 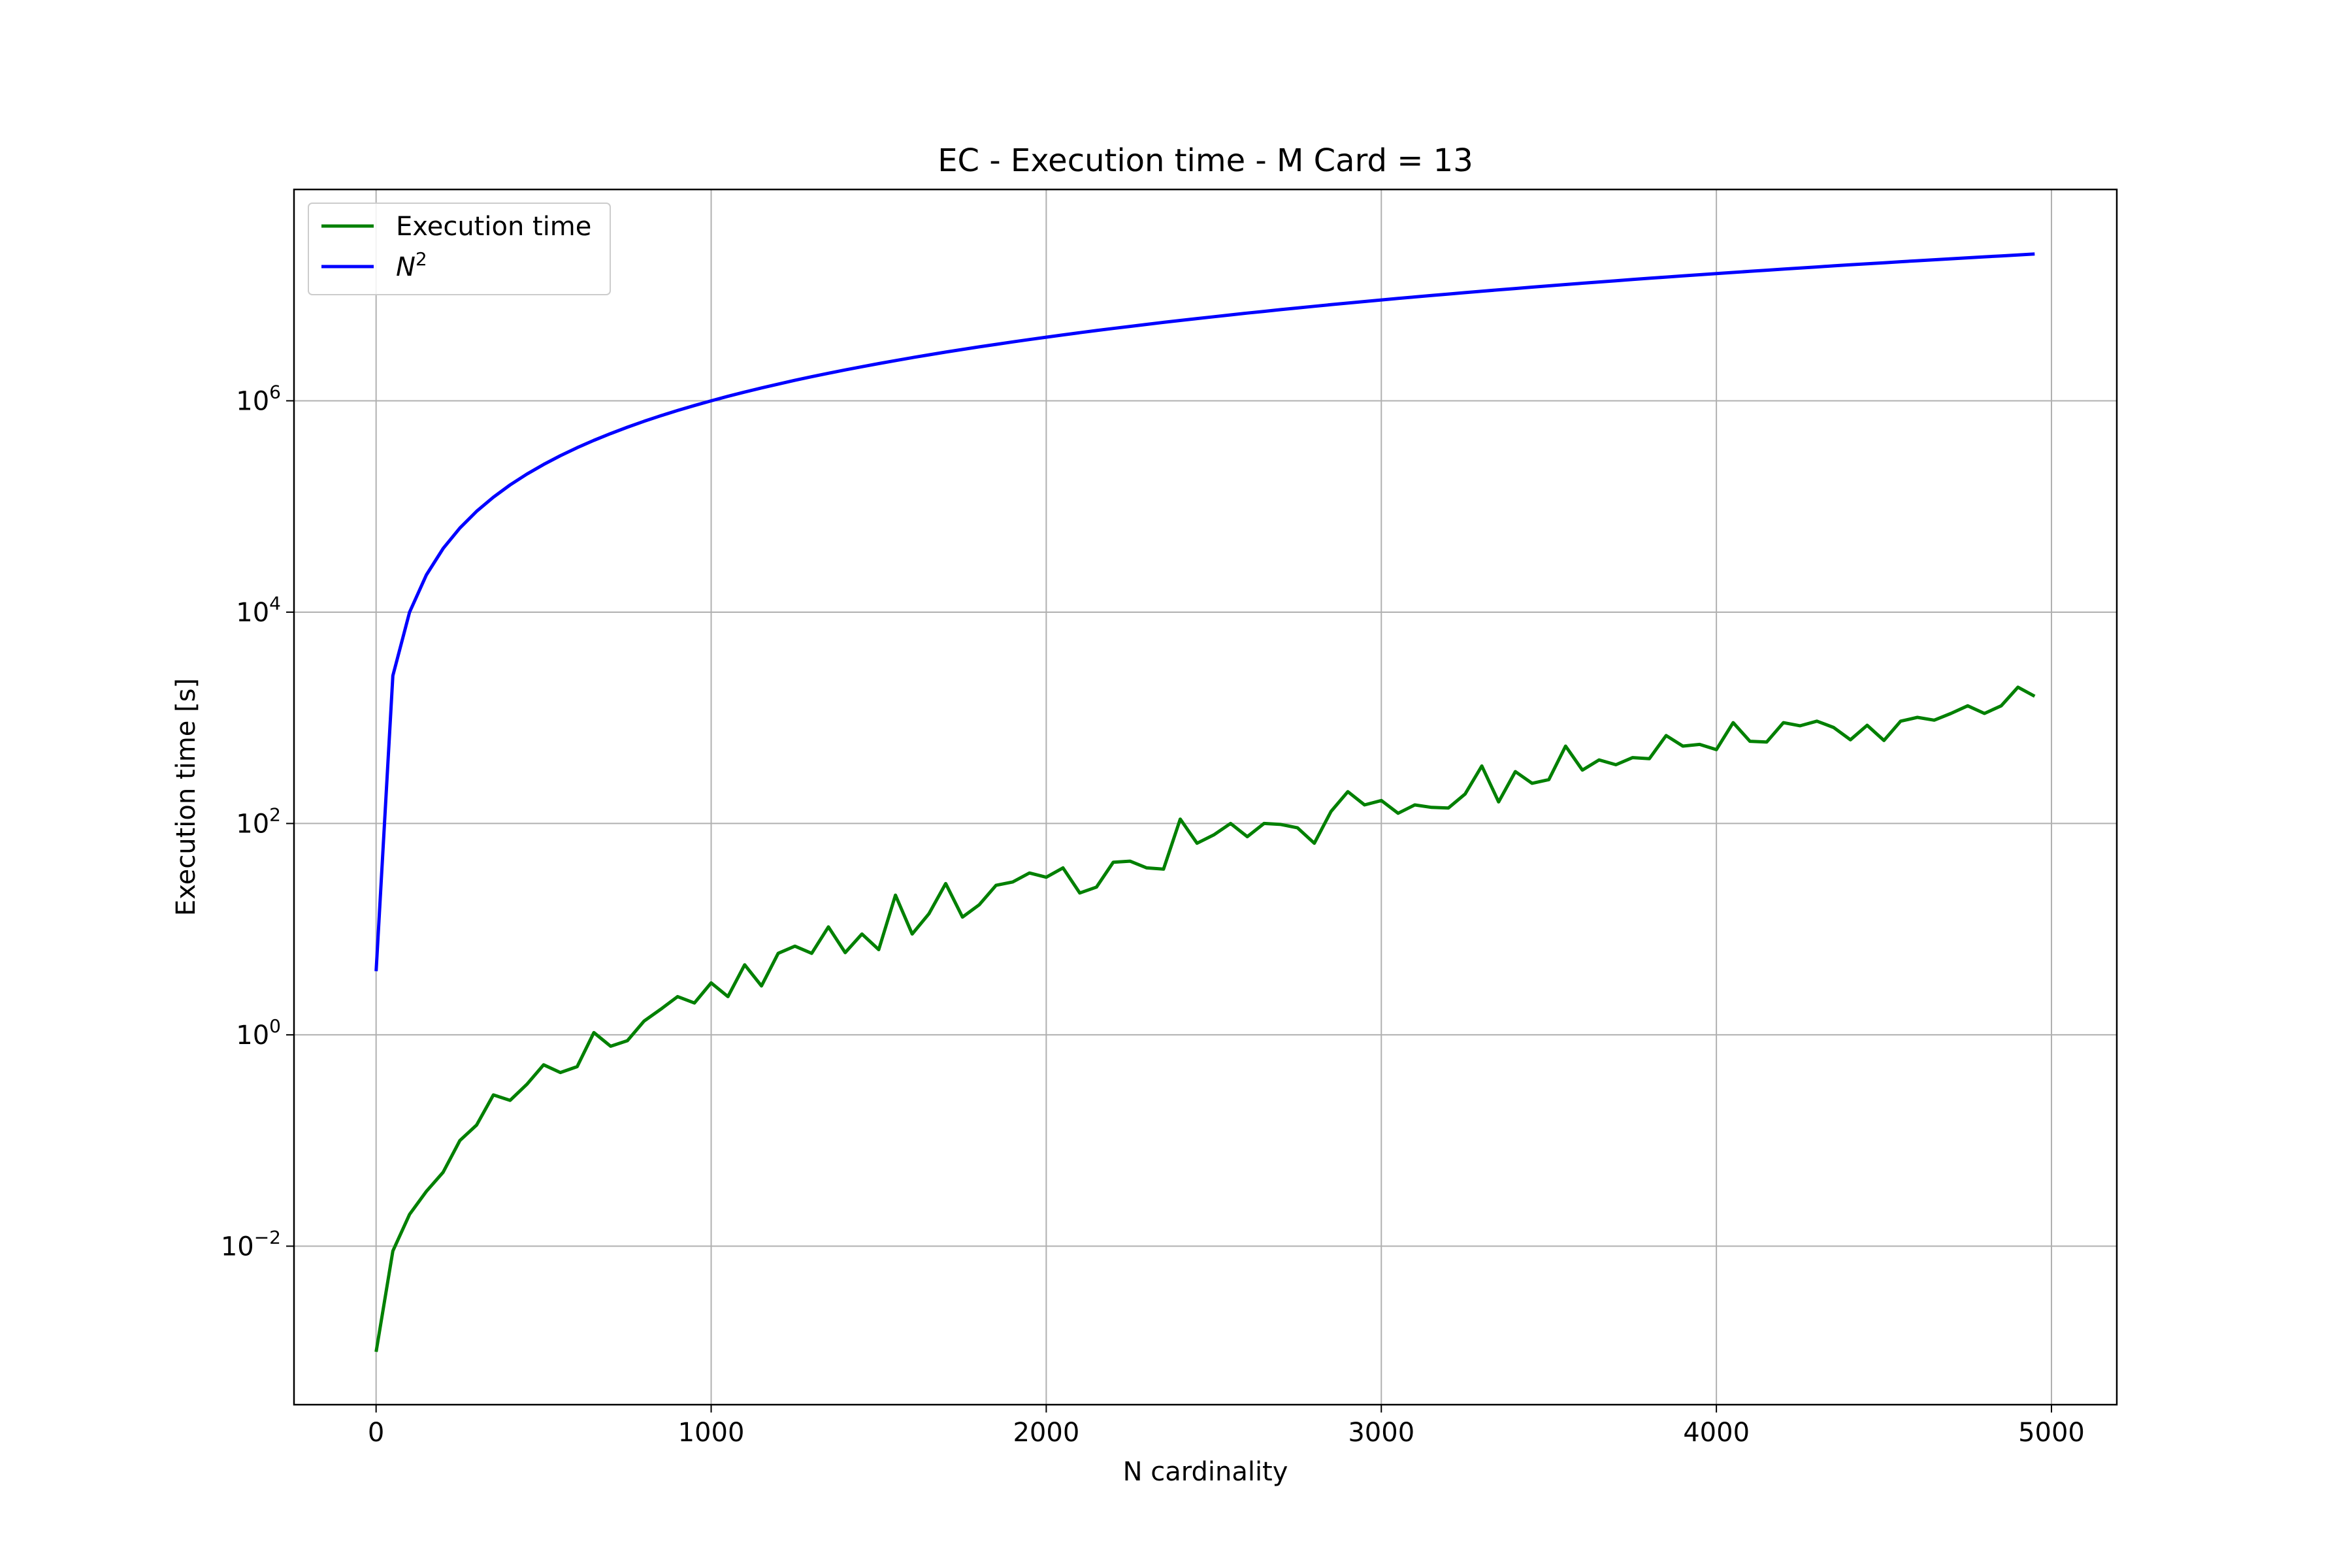 What do you see at coordinates (186, 797) in the screenshot?
I see `y-axis-label: Execution time [s]` at bounding box center [186, 797].